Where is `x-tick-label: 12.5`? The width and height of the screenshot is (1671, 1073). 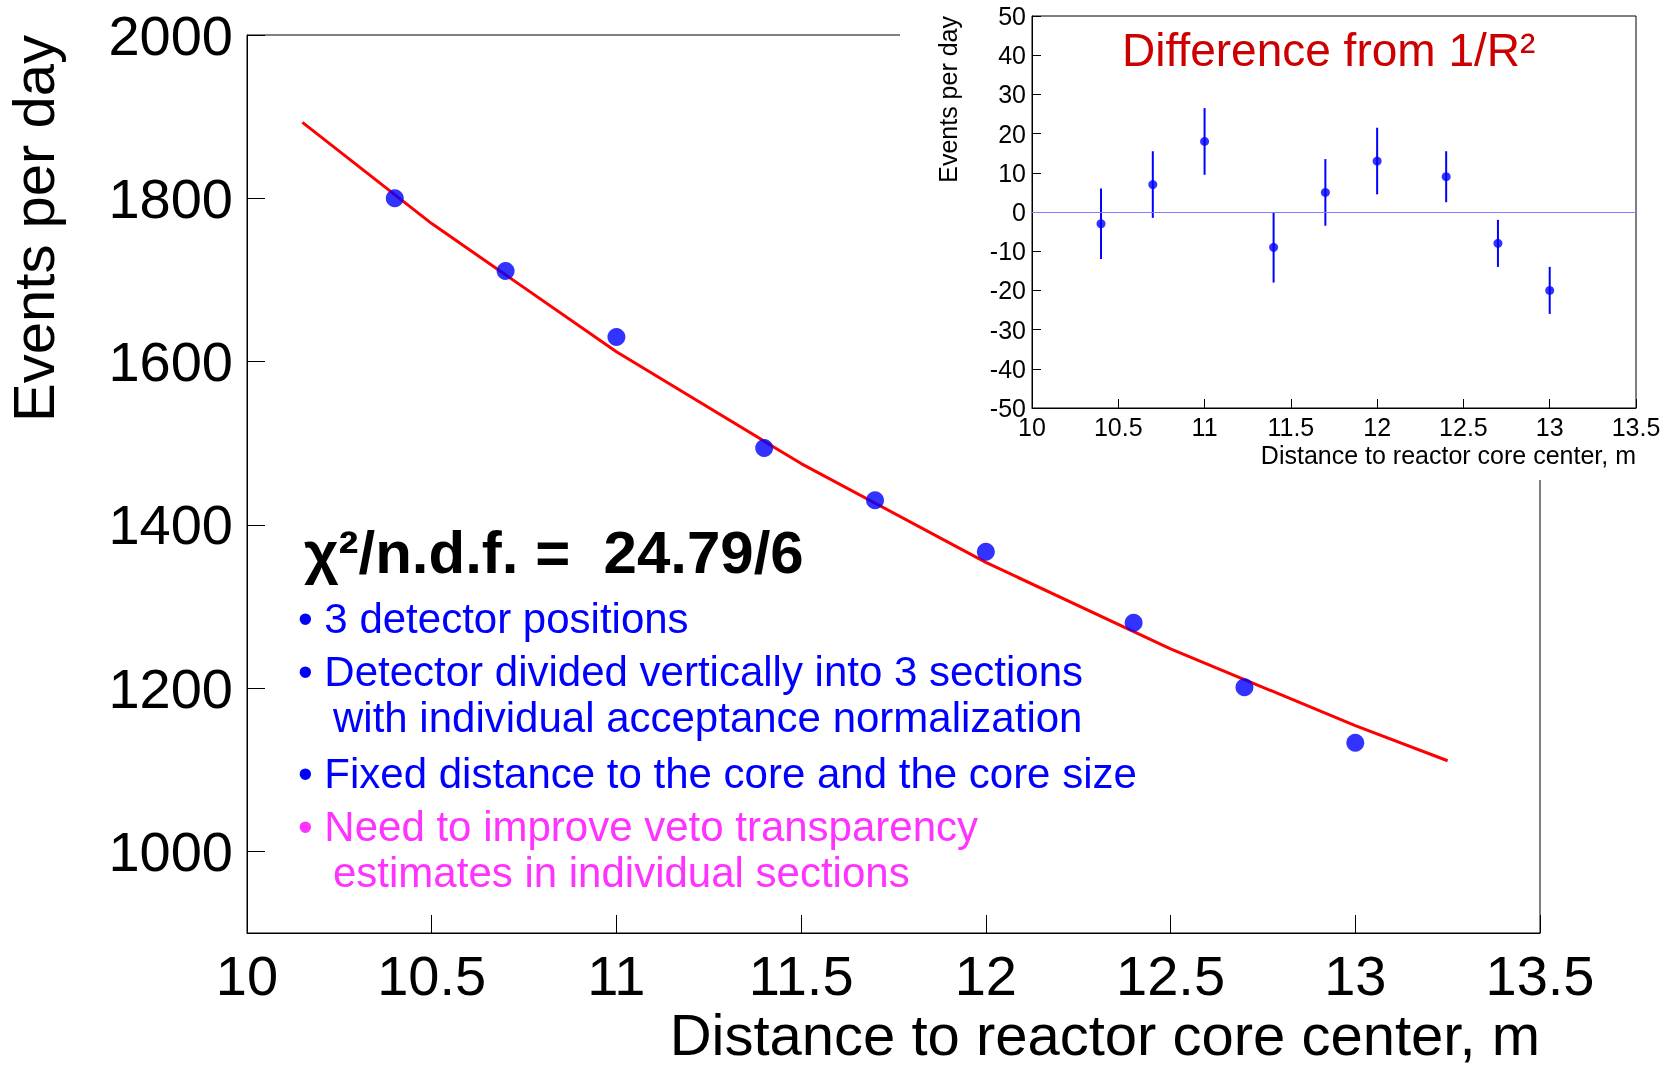 x-tick-label: 12.5 is located at coordinates (1463, 426).